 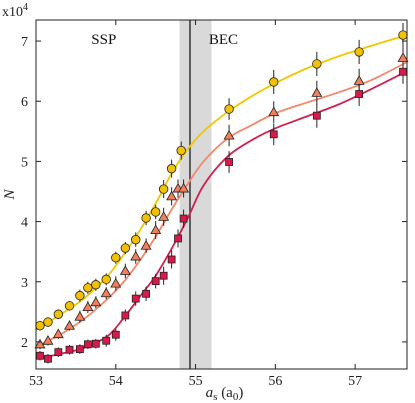 I want to click on y-tick-label: 7, so click(x=24, y=42).